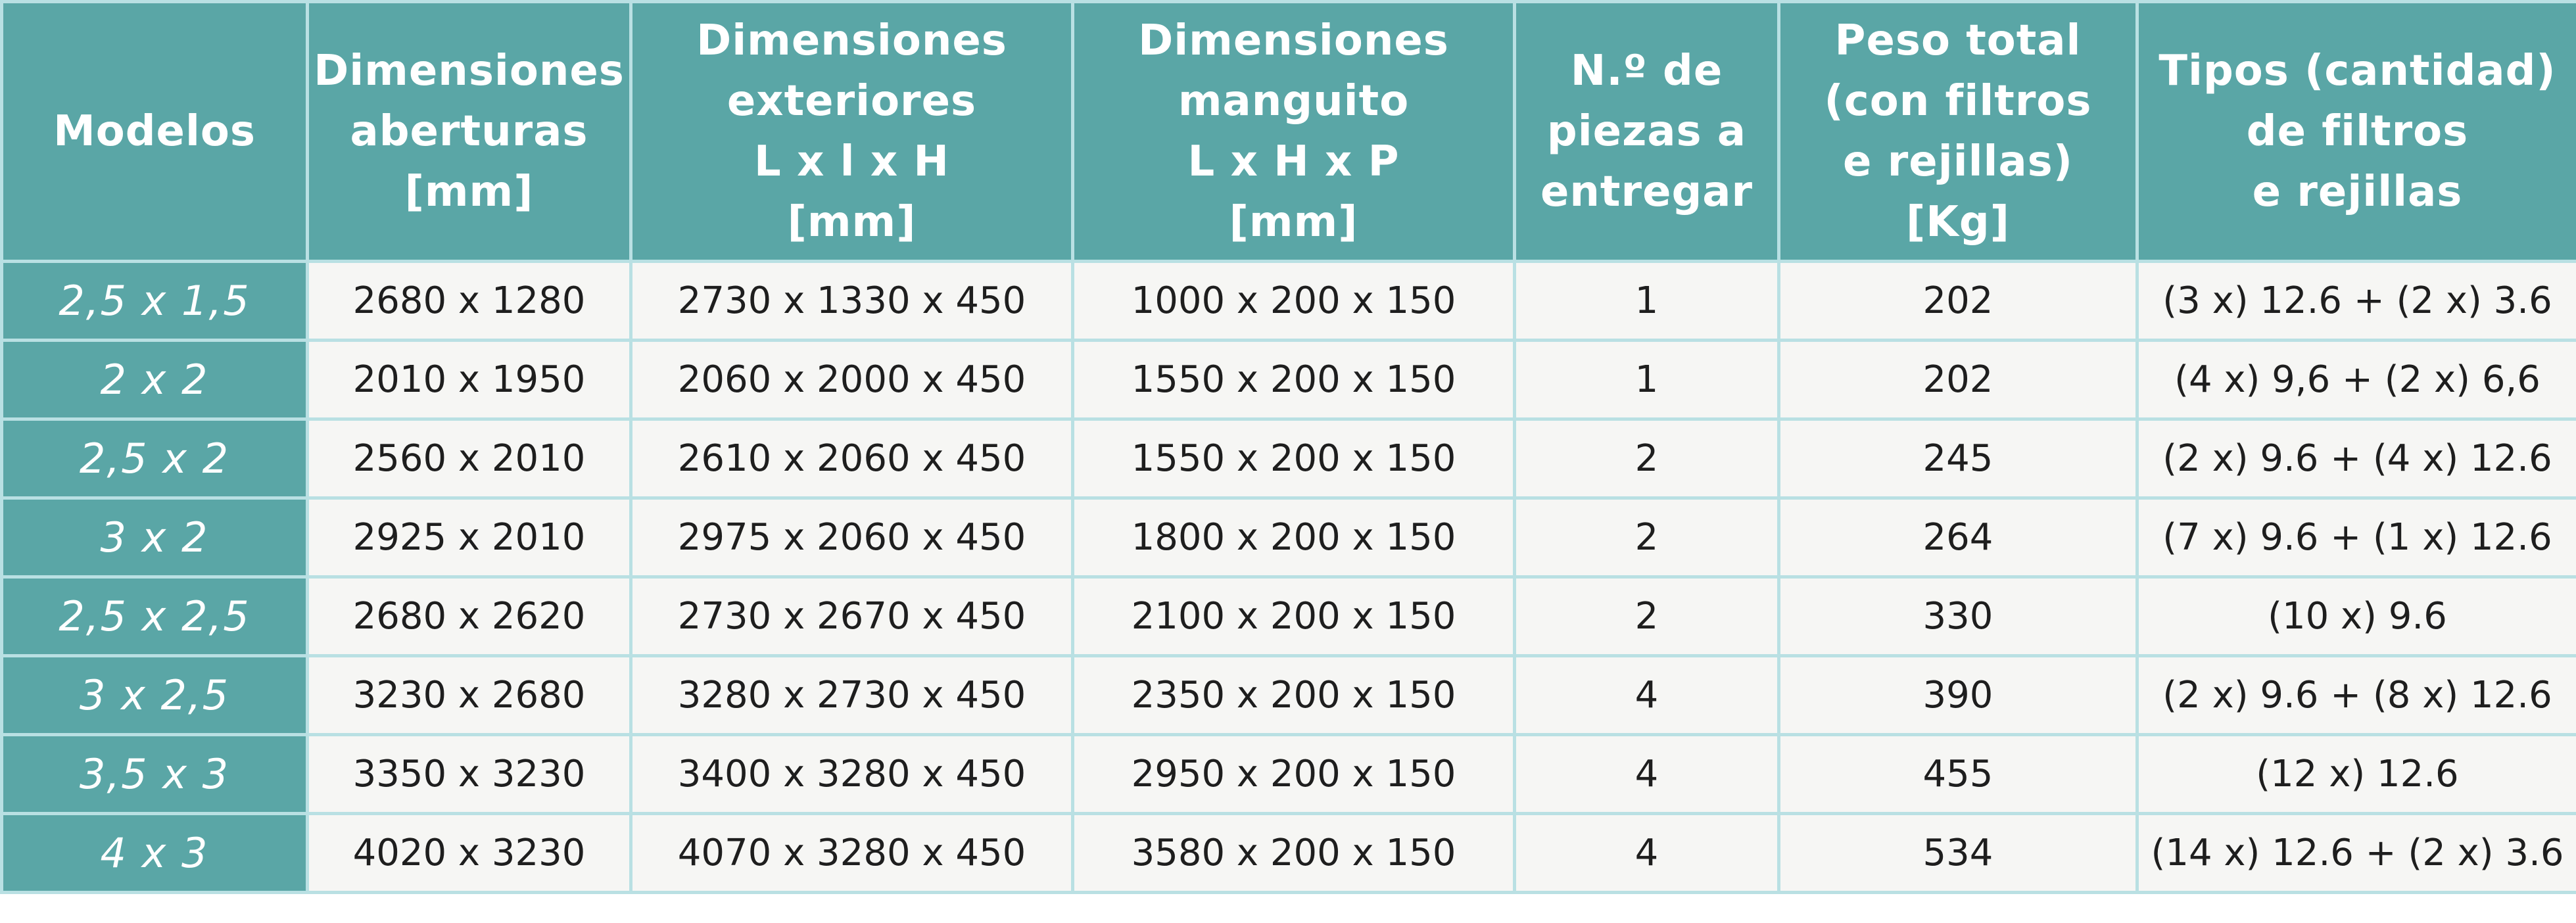 The width and height of the screenshot is (2576, 923). What do you see at coordinates (1958, 774) in the screenshot?
I see `peso-cell: 455` at bounding box center [1958, 774].